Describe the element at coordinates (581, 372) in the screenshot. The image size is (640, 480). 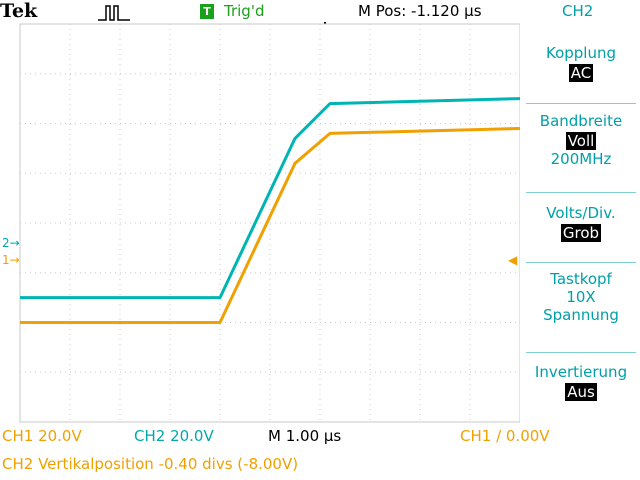
I see `invert-title: Invertierung` at that location.